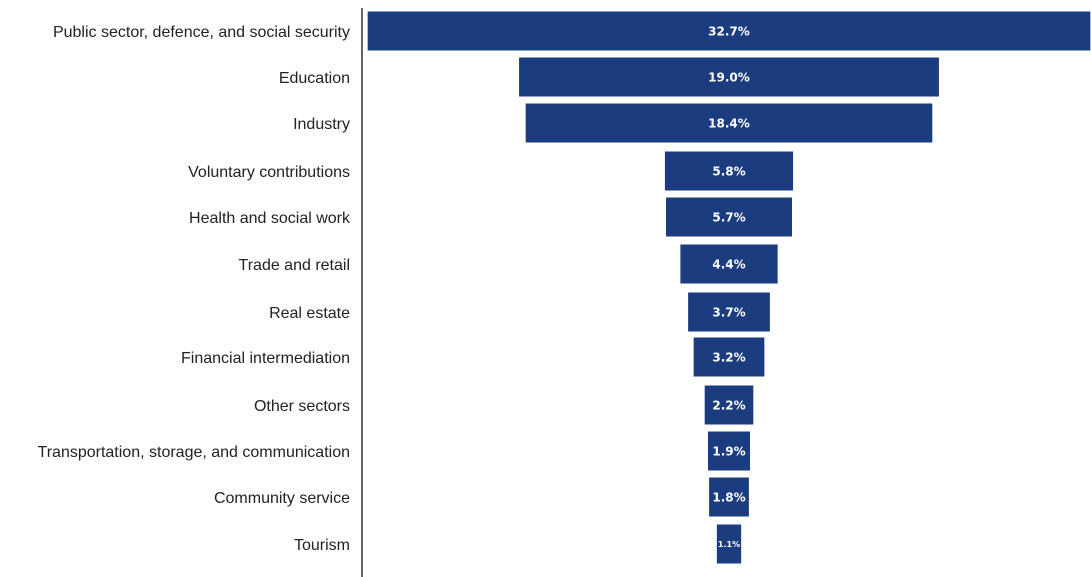 This screenshot has width=1091, height=577. I want to click on value-label: 1.1%, so click(729, 544).